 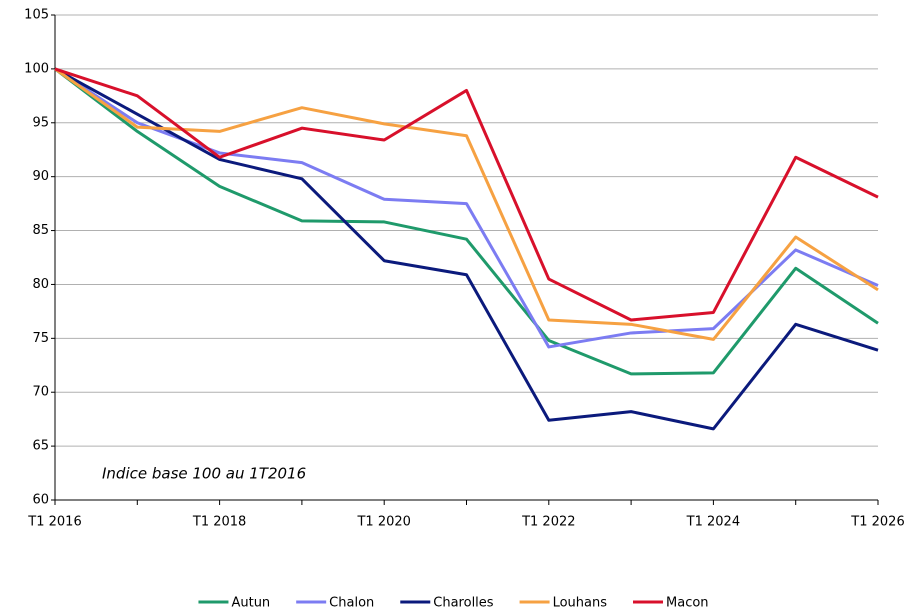 What do you see at coordinates (40, 392) in the screenshot?
I see `y-tick-label: 70` at bounding box center [40, 392].